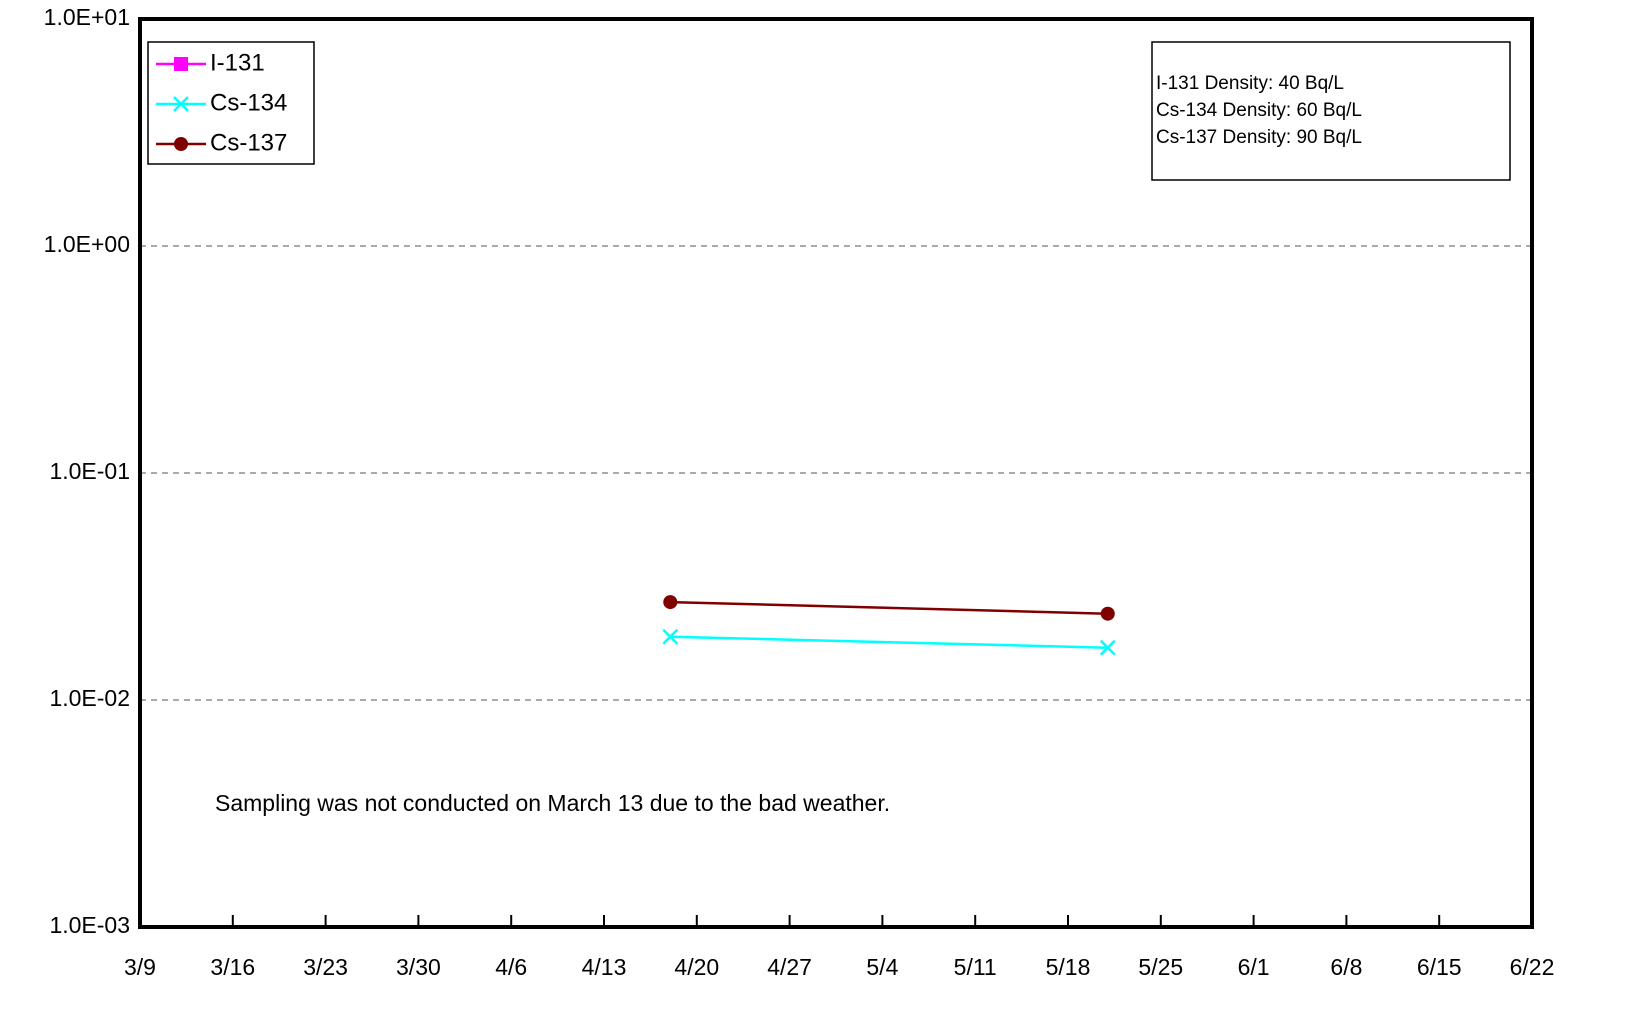  I want to click on x-tick-label: 3/30, so click(418, 967).